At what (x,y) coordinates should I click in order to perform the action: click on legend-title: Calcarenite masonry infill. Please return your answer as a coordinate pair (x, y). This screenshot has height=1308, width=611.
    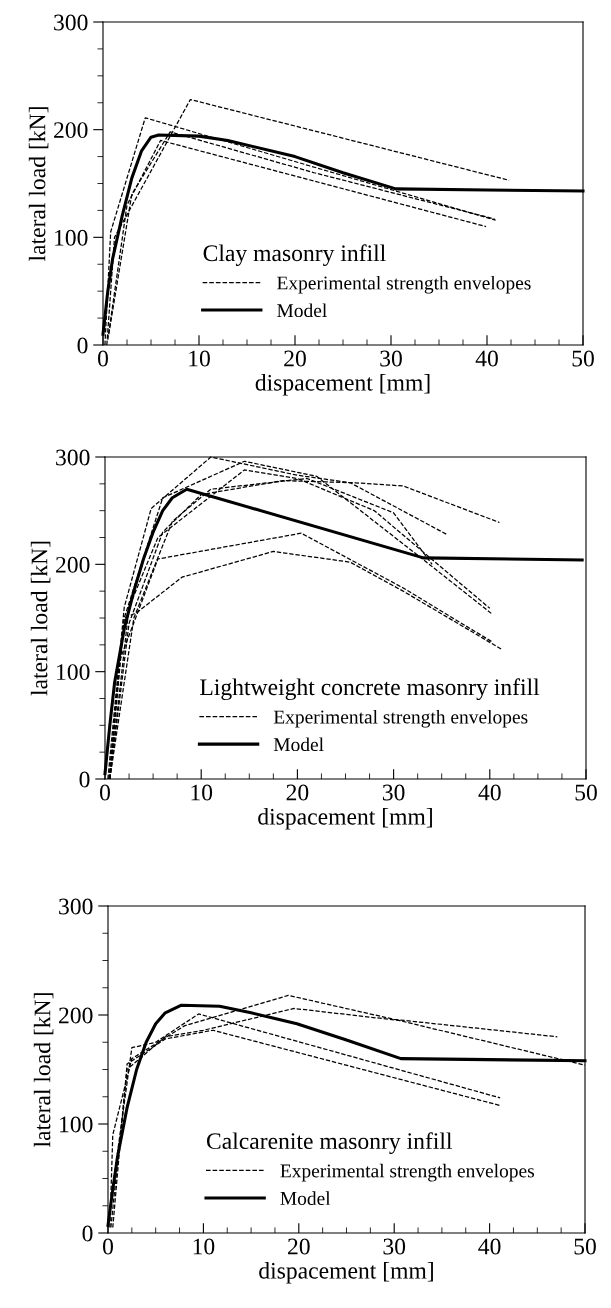
    Looking at the image, I should click on (329, 1143).